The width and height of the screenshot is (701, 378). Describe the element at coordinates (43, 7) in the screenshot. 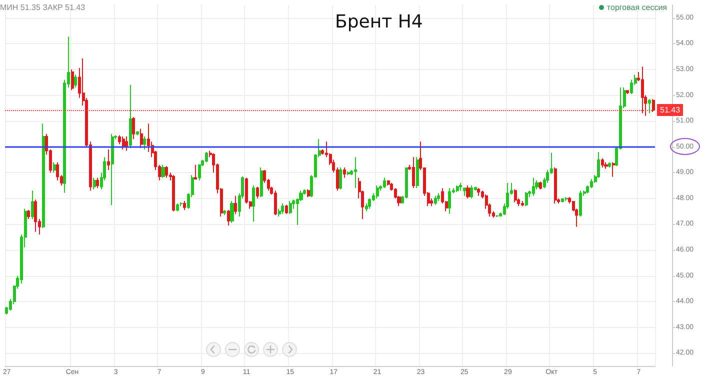

I see `annotation: МИН 51.35 ЗАКР 51.43` at that location.